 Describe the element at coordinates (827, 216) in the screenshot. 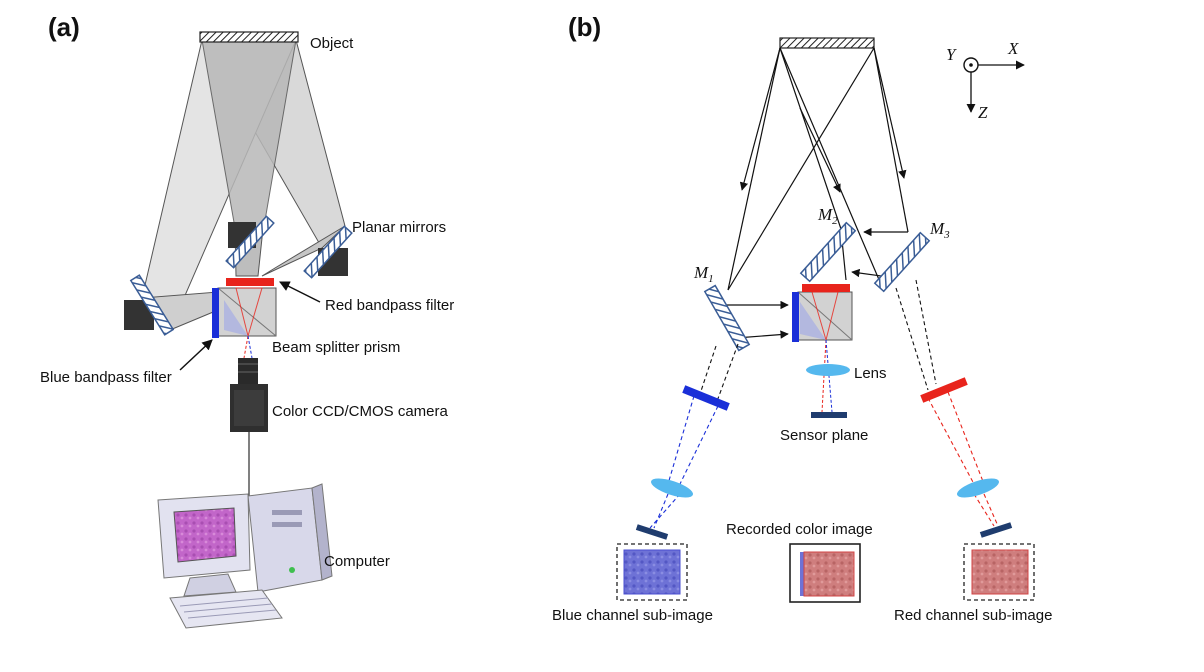

I see `mirror-m2-label: M2` at that location.